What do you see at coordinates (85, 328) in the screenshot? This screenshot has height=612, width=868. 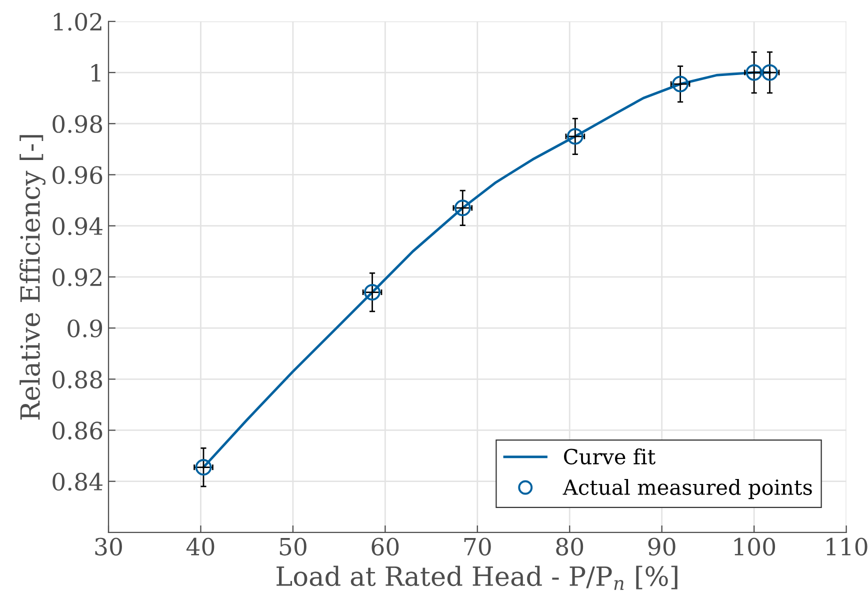 I see `y-tick-label: 0.9` at bounding box center [85, 328].